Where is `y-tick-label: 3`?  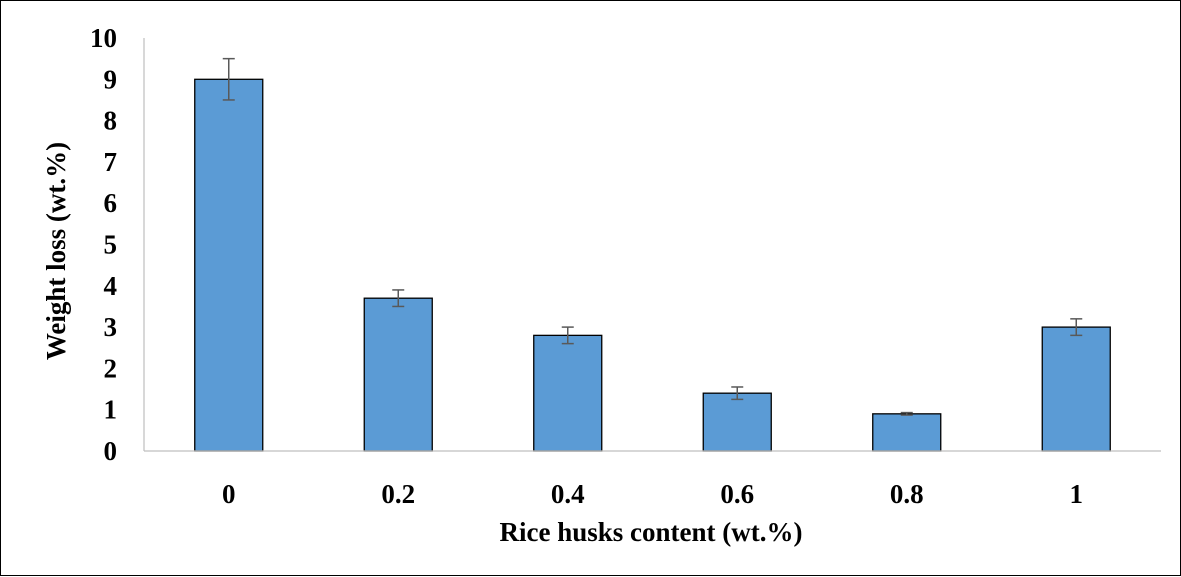 y-tick-label: 3 is located at coordinates (111, 327).